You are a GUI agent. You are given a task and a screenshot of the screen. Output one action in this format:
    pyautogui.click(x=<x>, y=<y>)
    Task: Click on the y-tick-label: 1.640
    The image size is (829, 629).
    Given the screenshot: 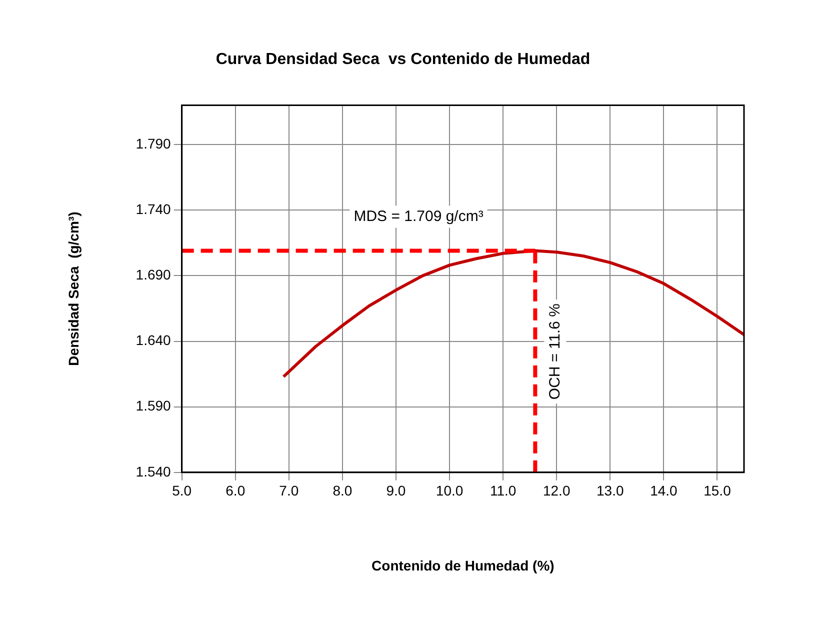 What is the action you would take?
    pyautogui.click(x=154, y=340)
    